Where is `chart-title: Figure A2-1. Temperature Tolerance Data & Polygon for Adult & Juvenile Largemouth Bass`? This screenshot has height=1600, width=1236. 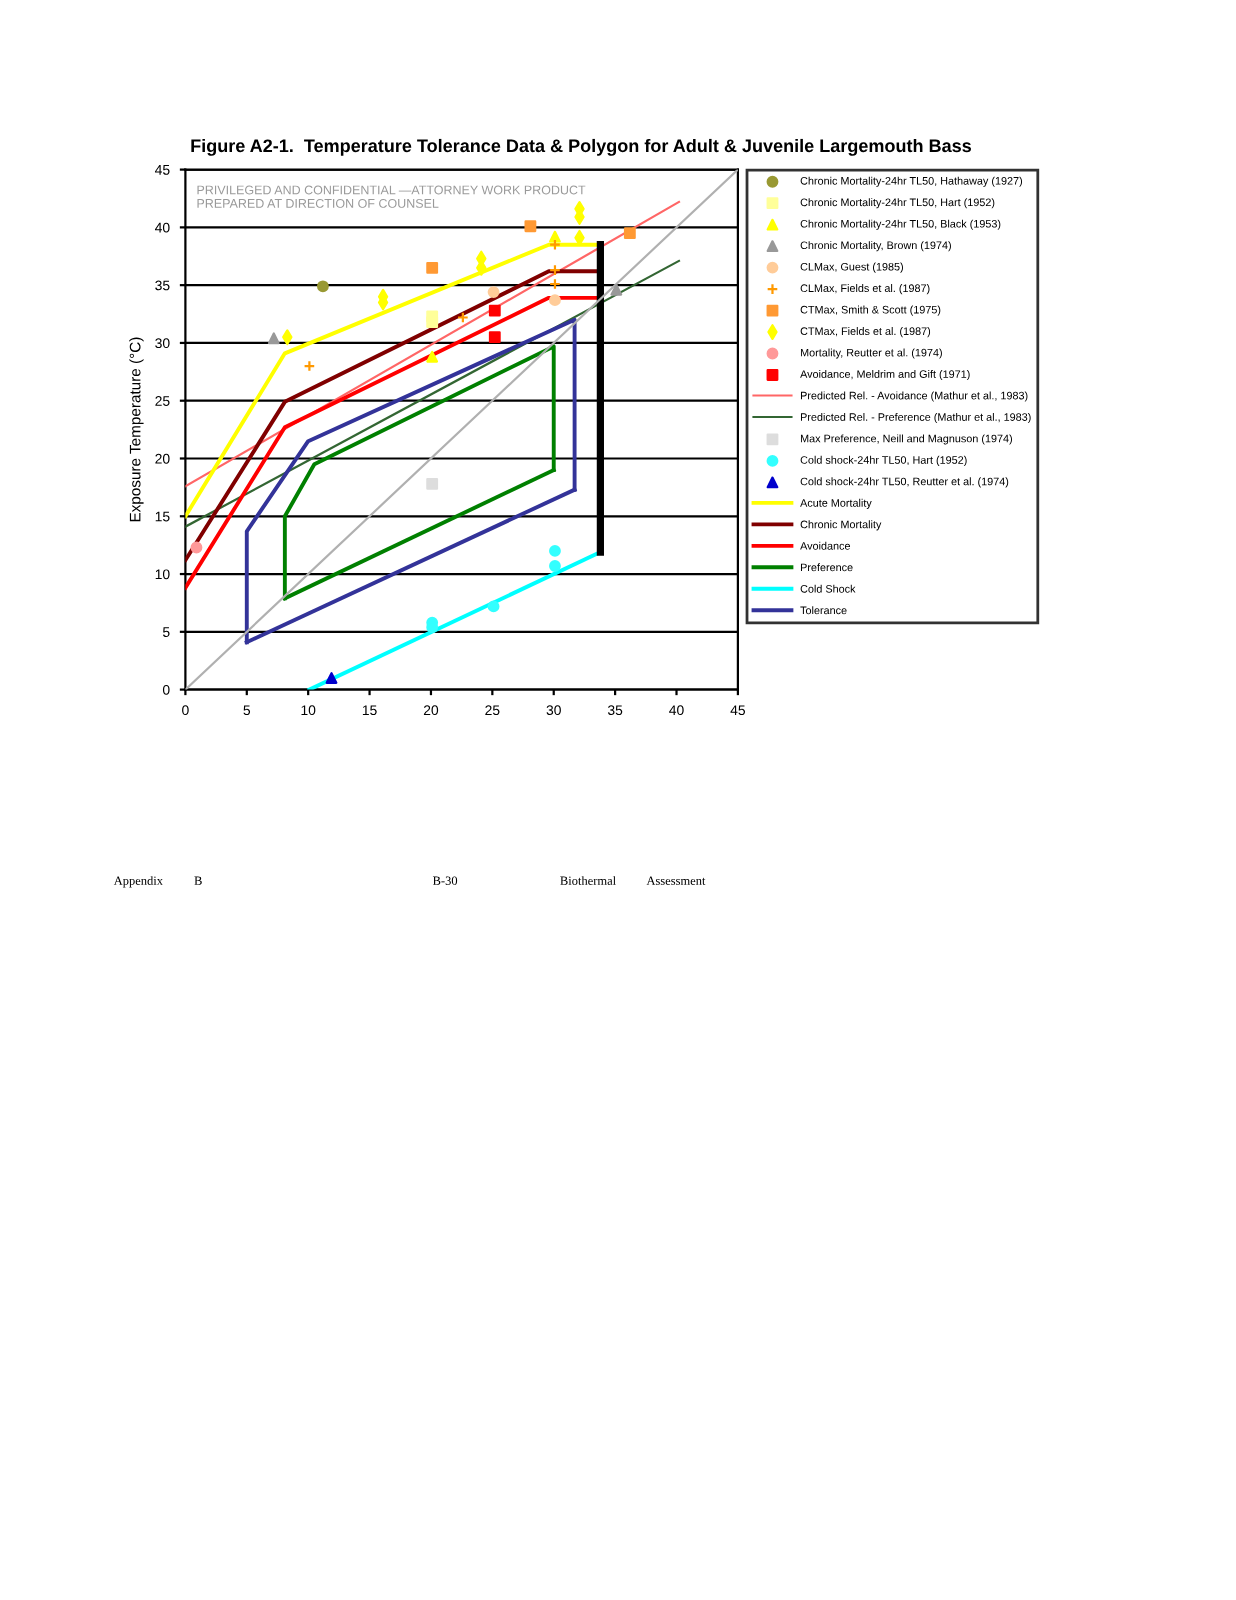
chart-title: Figure A2-1. Temperature Tolerance Data & Polygon for Adult & Juvenile Largemouth Bass is located at coordinates (581, 147).